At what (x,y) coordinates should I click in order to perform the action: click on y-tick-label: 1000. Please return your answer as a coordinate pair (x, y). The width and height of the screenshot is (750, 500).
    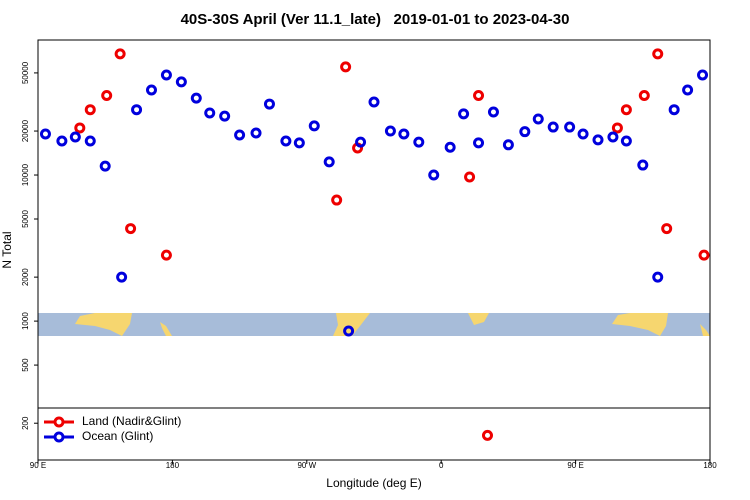
    Looking at the image, I should click on (25, 321).